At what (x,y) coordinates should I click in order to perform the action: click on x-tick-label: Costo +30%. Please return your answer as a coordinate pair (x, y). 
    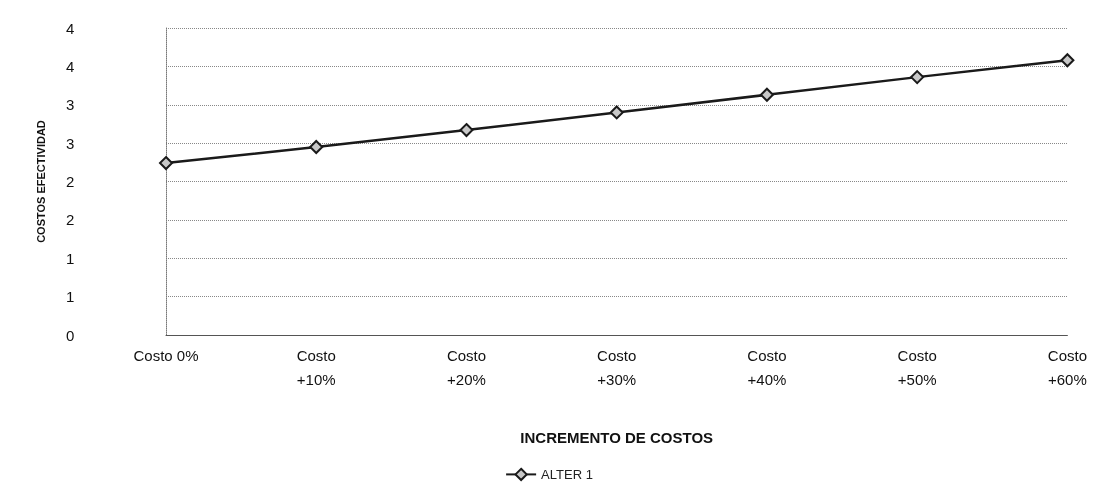
    Looking at the image, I should click on (617, 367).